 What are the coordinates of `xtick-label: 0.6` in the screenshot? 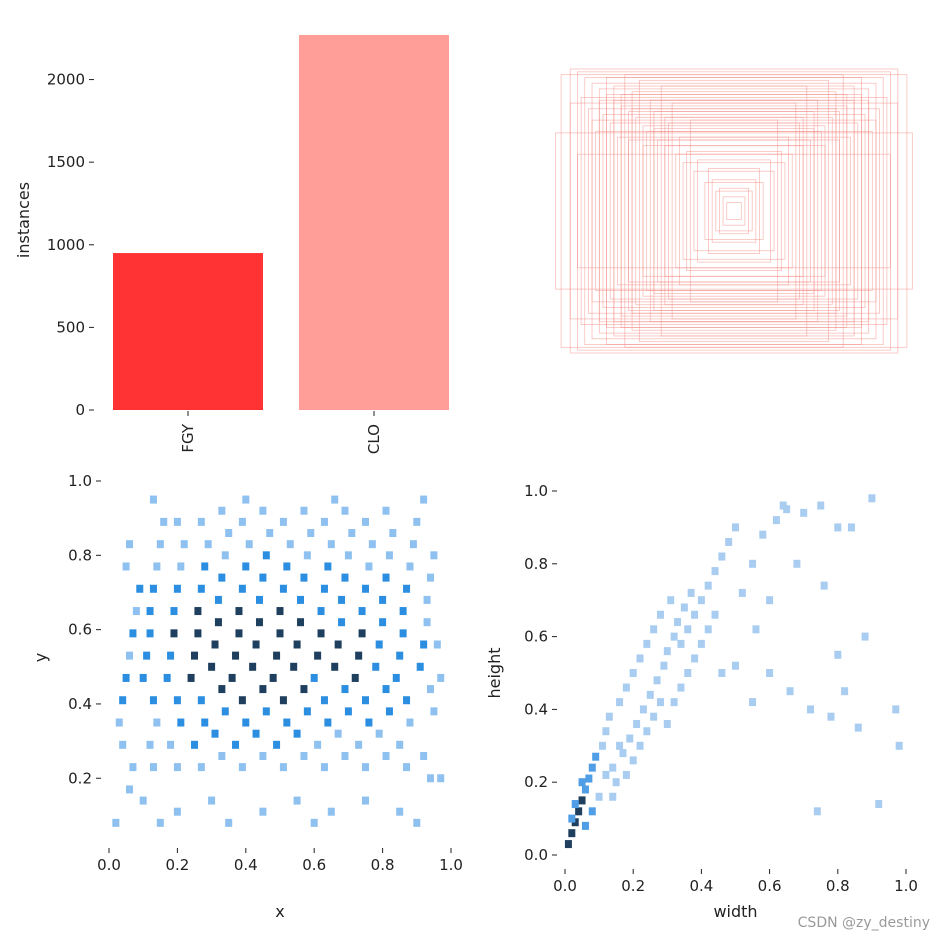 It's located at (770, 886).